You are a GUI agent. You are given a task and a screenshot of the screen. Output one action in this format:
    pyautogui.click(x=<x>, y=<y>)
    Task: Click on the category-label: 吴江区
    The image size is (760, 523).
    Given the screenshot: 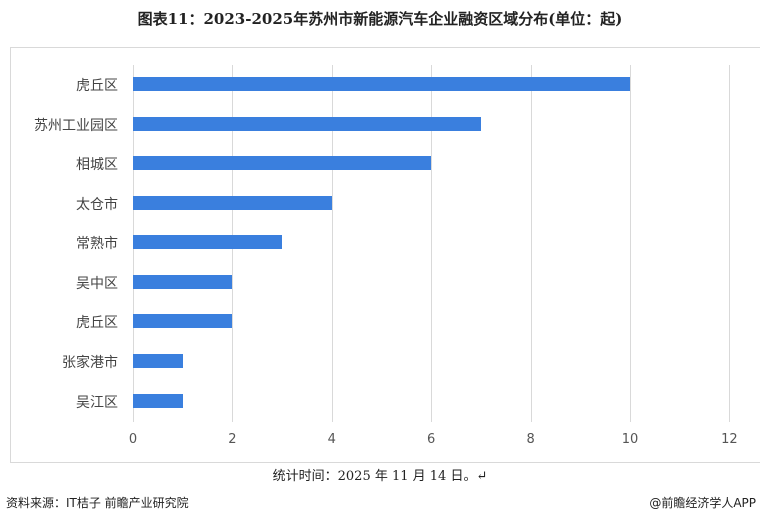 What is the action you would take?
    pyautogui.click(x=97, y=403)
    